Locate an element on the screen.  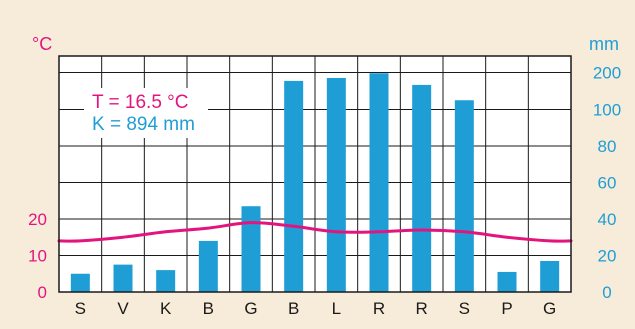
right-tick-label: 0 is located at coordinates (606, 292).